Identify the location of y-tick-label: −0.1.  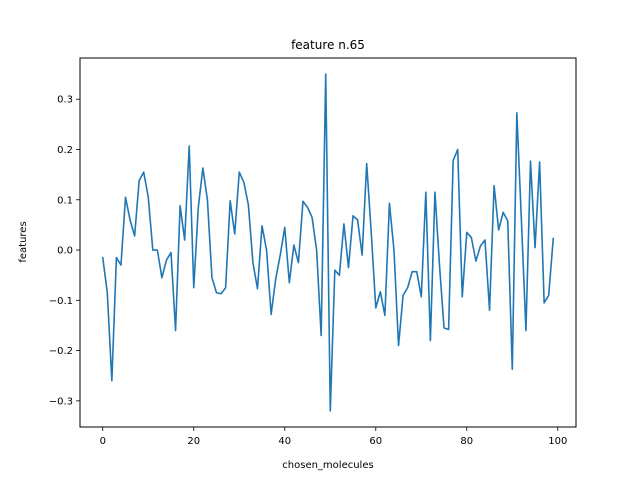
(61, 301).